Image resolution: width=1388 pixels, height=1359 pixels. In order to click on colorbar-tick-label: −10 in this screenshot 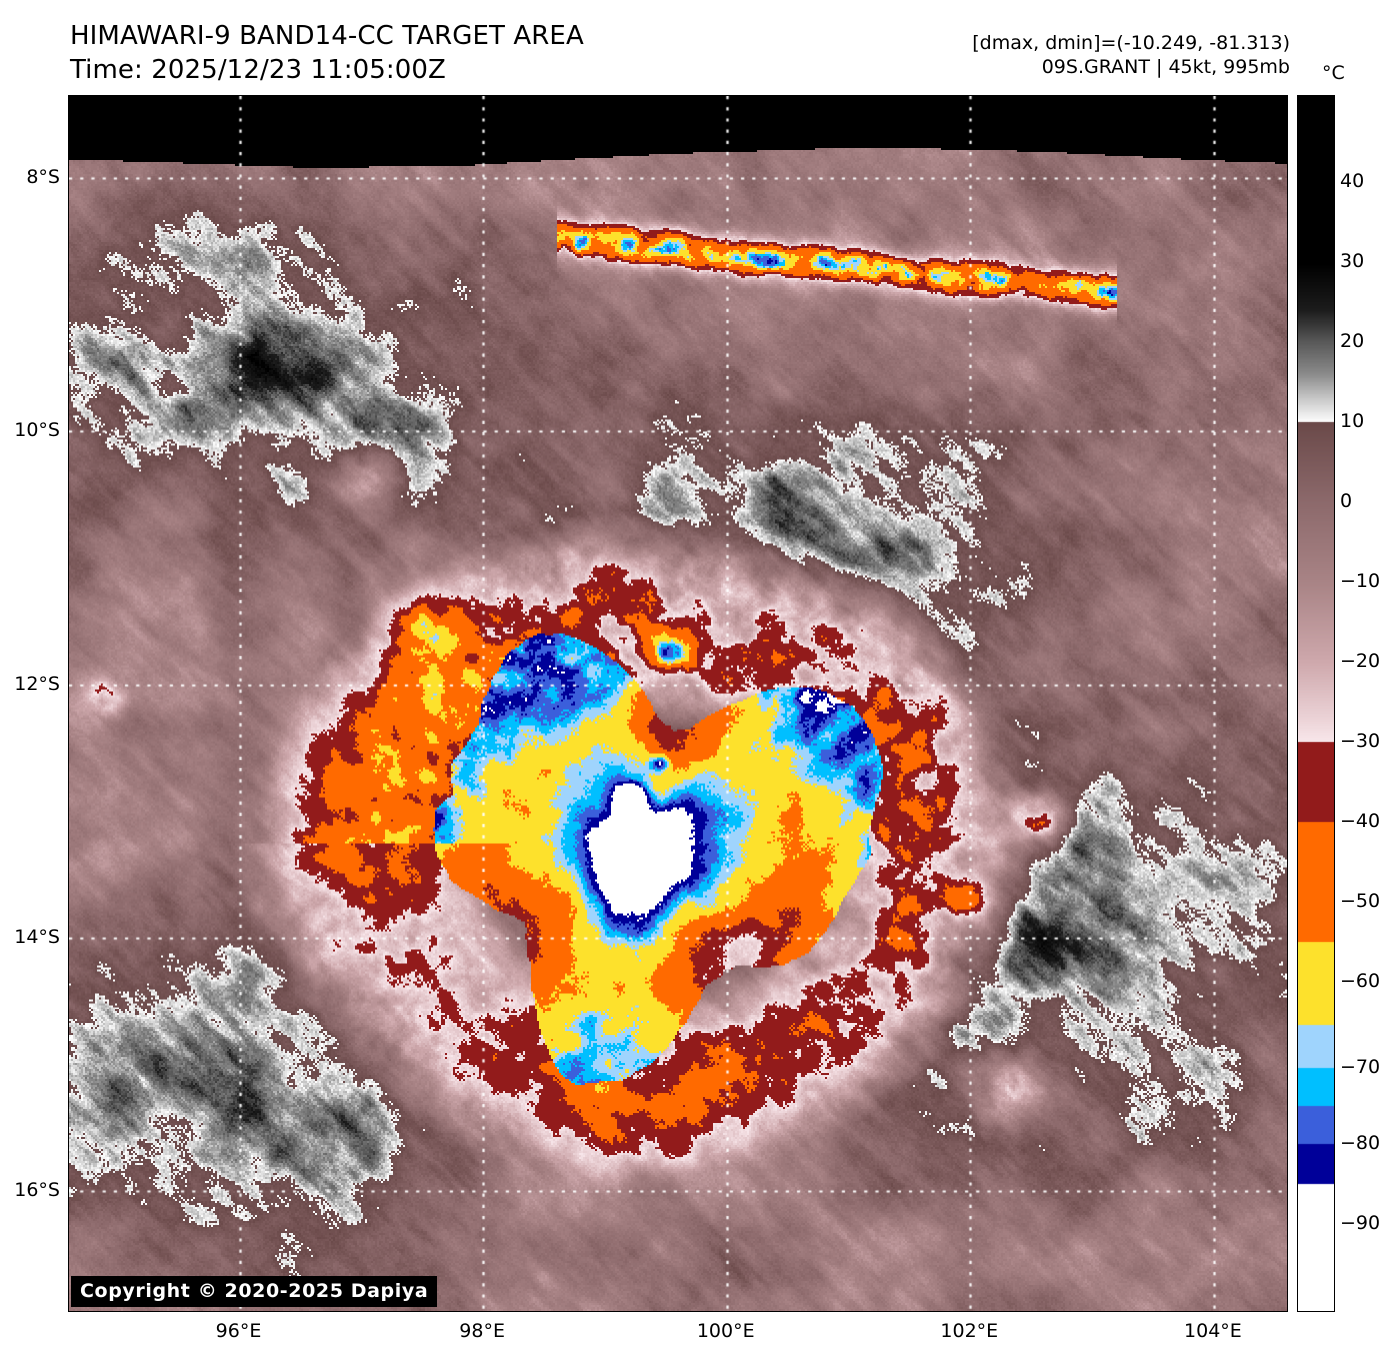, I will do `click(1360, 581)`.